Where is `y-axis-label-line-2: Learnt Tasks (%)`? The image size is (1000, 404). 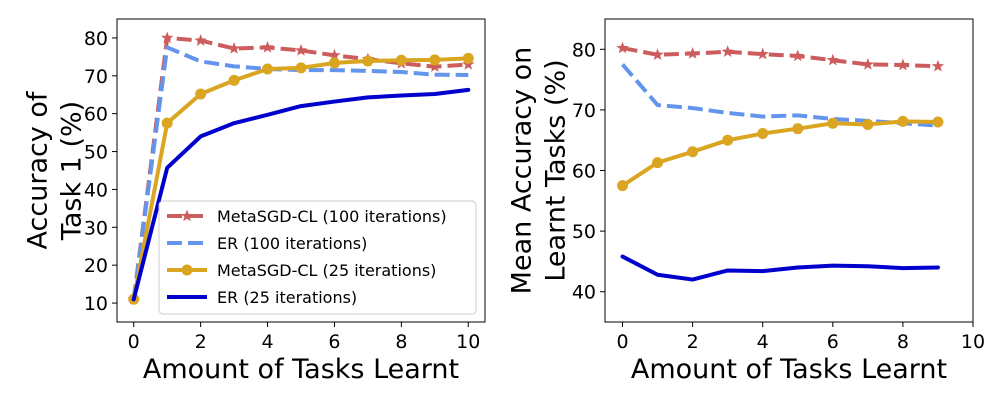
y-axis-label-line-2: Learnt Tasks (%) is located at coordinates (556, 170).